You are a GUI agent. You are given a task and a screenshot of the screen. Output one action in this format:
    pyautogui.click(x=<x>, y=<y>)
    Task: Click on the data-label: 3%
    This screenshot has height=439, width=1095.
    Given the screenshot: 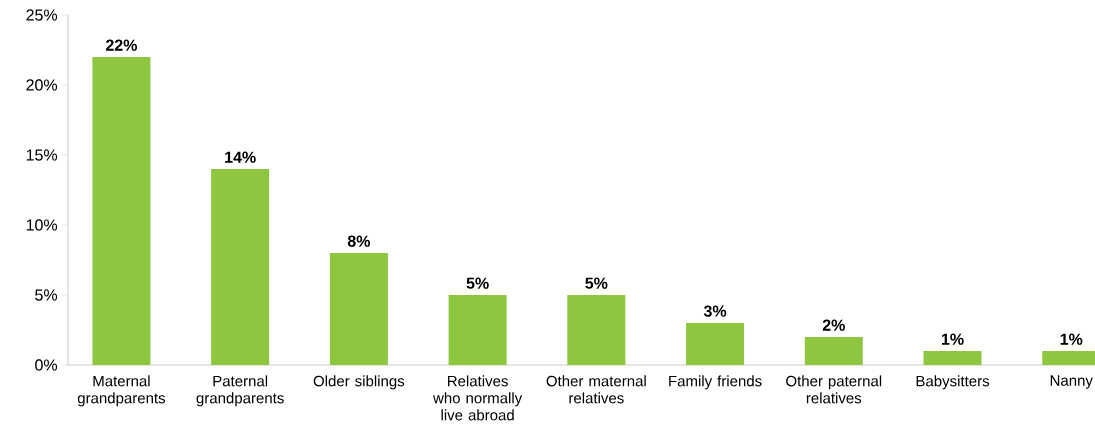 What is the action you would take?
    pyautogui.click(x=715, y=311)
    